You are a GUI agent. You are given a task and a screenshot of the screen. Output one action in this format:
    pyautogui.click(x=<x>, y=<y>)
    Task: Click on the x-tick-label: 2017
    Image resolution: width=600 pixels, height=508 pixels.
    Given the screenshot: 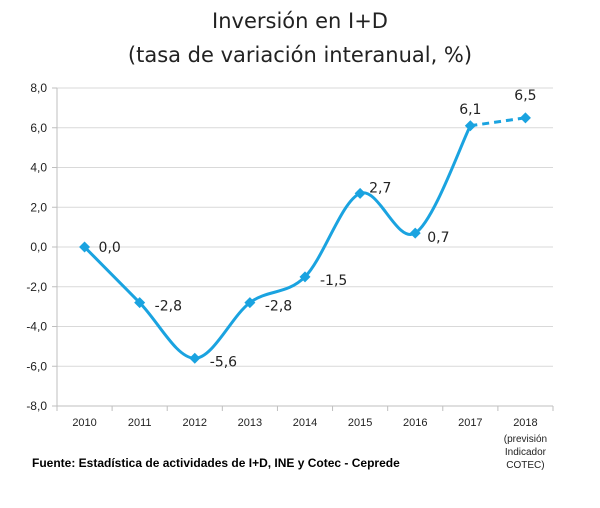 What is the action you would take?
    pyautogui.click(x=470, y=423)
    